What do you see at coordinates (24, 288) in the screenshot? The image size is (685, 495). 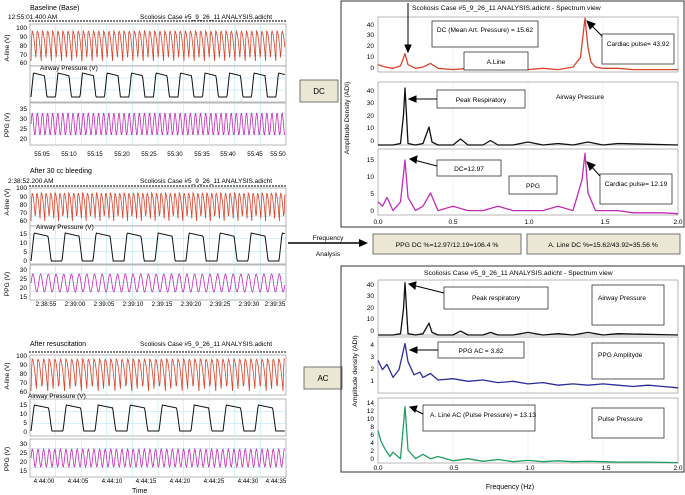 I see `bleeding-ppg-tick: 20` at bounding box center [24, 288].